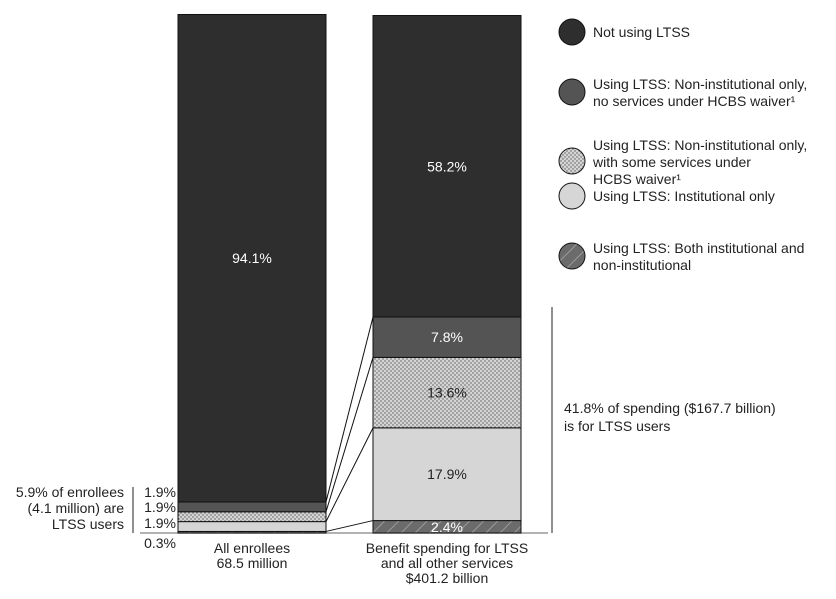 This screenshot has height=599, width=836. Describe the element at coordinates (670, 408) in the screenshot. I see `spending-annotation: 41.8% of spending ($167.7 billion)` at that location.